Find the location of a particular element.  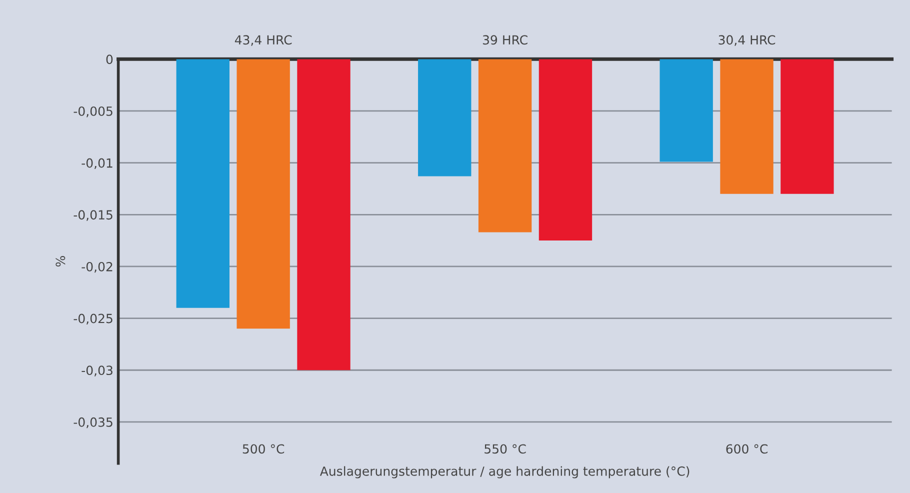

y-tick-label: -0,035 is located at coordinates (93, 422).